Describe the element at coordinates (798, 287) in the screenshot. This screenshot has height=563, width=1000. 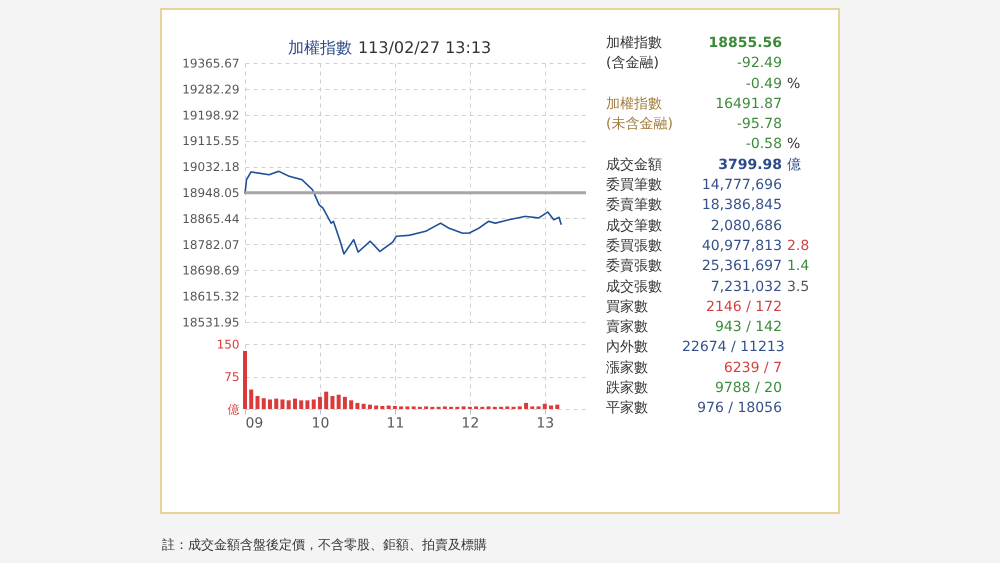
I see `text: 3.5` at that location.